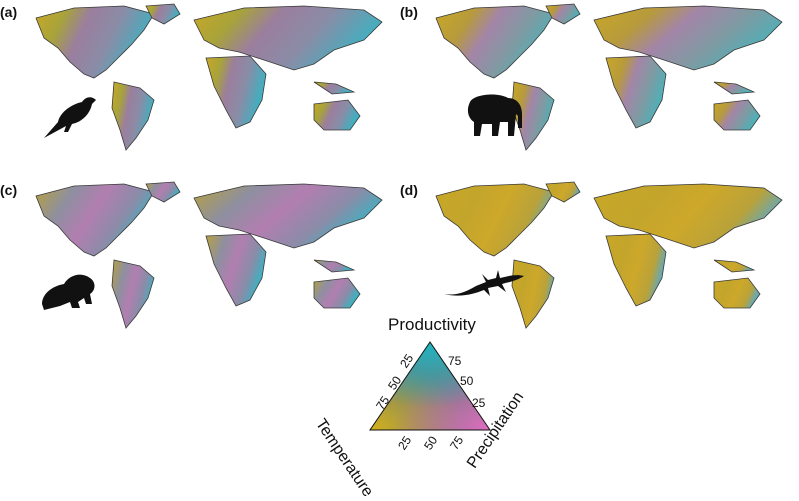  Describe the element at coordinates (432, 324) in the screenshot. I see `legend-top-label: Productivity` at that location.